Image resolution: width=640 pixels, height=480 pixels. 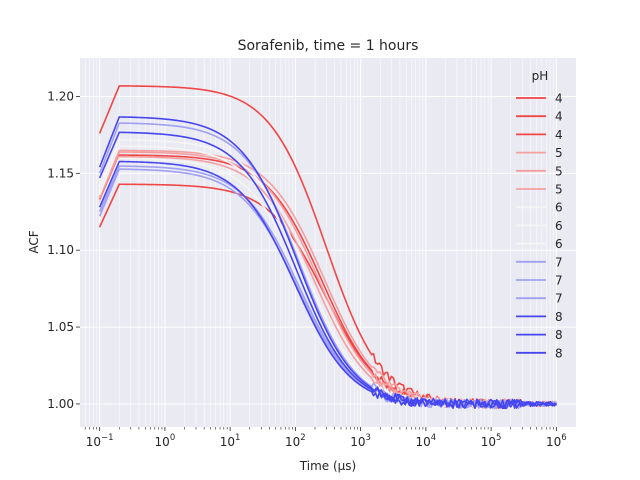 What do you see at coordinates (360, 441) in the screenshot?
I see `x-tick-label: 10³` at bounding box center [360, 441].